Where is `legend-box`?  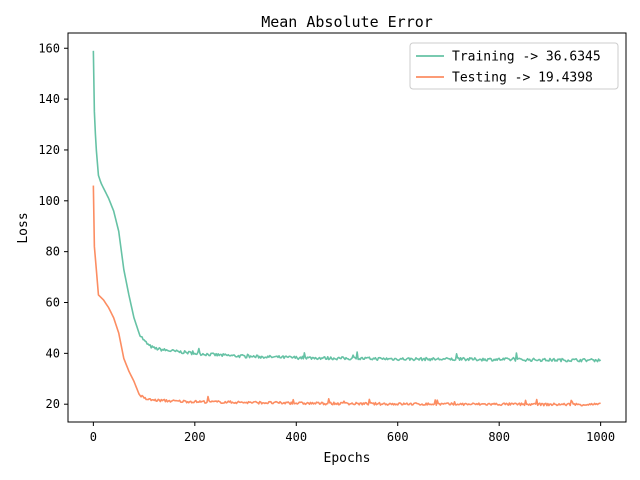
legend-box is located at coordinates (514, 66).